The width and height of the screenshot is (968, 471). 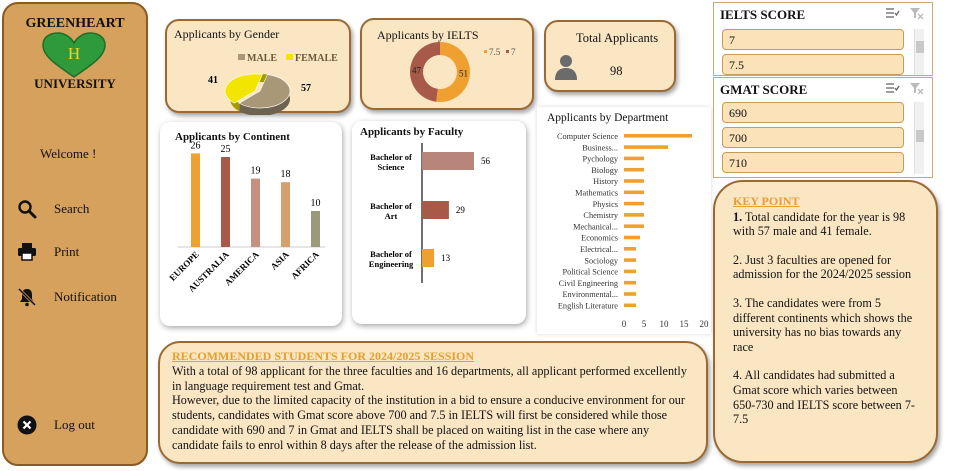 I want to click on data-label: 25, so click(x=226, y=149).